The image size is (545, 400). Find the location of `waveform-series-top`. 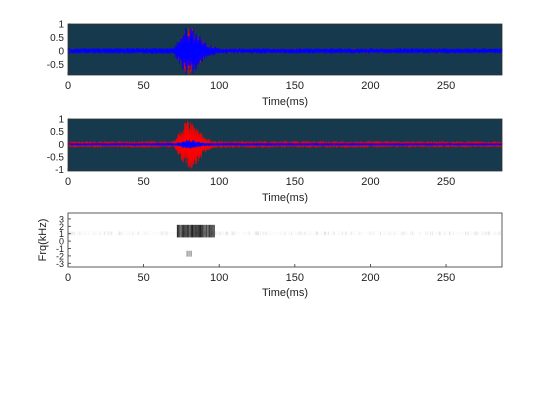

waveform-series-top is located at coordinates (285, 51).